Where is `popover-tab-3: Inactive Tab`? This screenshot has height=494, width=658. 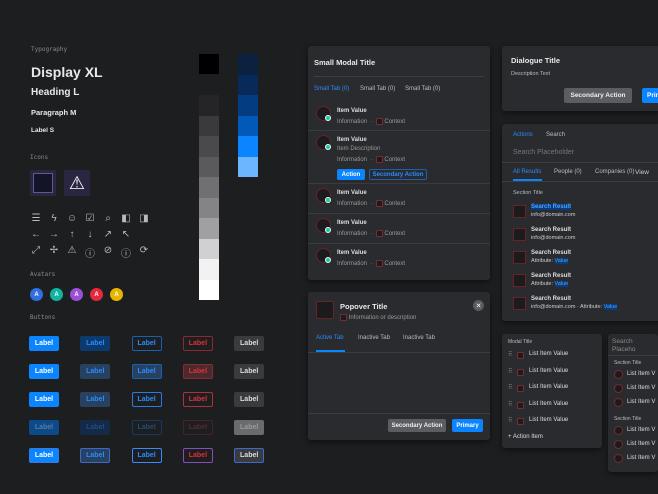 popover-tab-3: Inactive Tab is located at coordinates (419, 338).